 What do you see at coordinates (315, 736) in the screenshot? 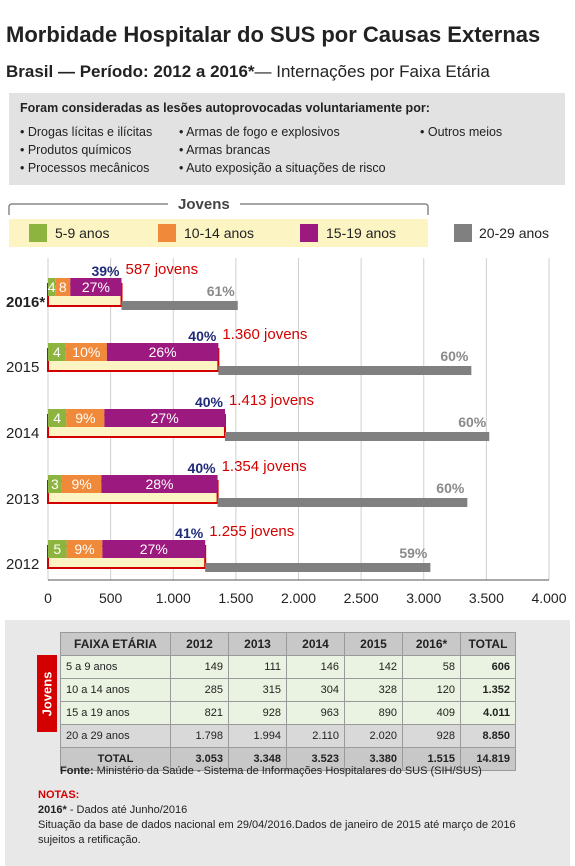
I see `table-cell: 2.110` at bounding box center [315, 736].